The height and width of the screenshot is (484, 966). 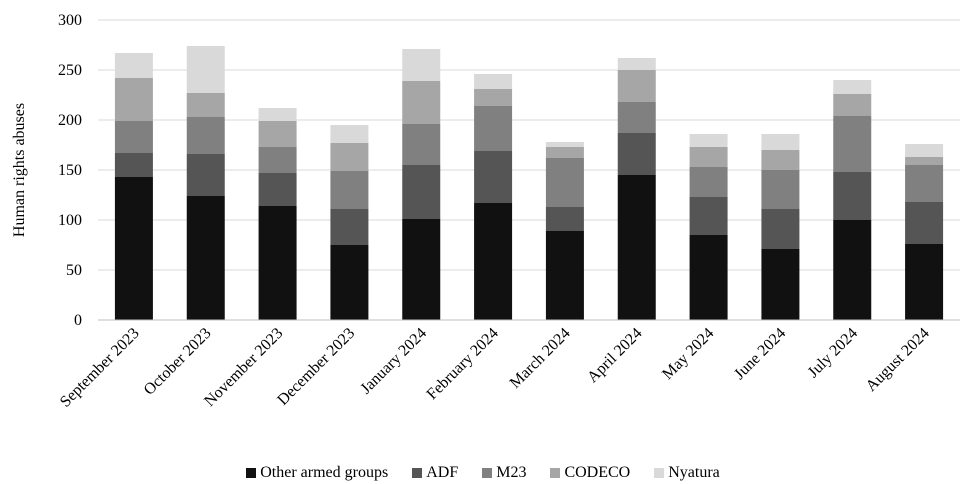 I want to click on legend-item: ADF, so click(x=435, y=473).